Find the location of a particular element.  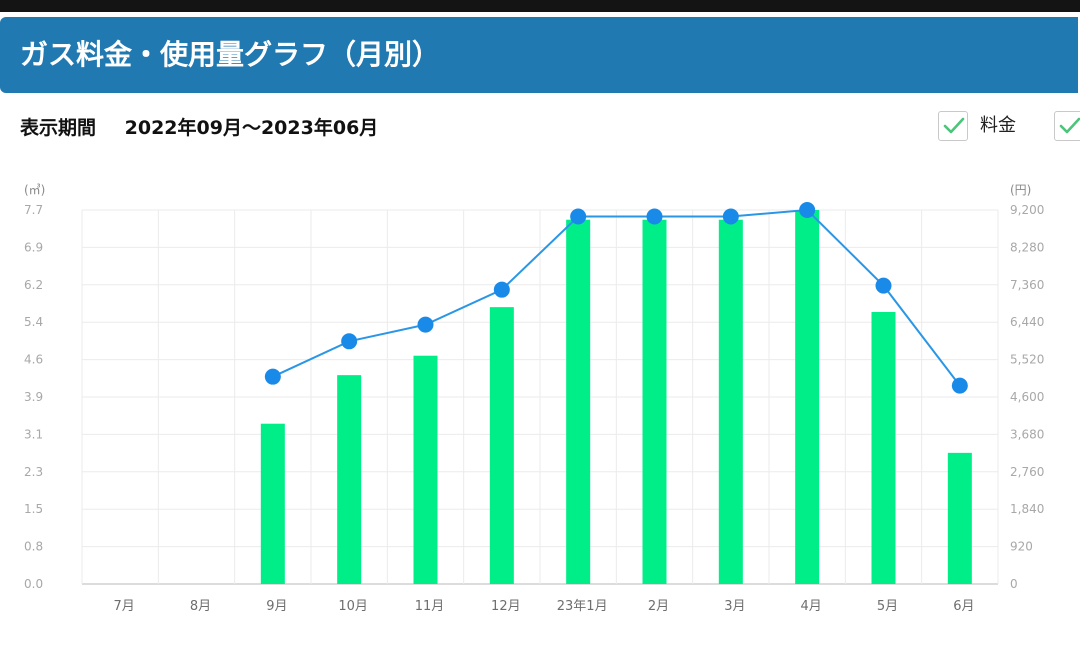

y-left-tick-label: 0.0 is located at coordinates (33, 584).